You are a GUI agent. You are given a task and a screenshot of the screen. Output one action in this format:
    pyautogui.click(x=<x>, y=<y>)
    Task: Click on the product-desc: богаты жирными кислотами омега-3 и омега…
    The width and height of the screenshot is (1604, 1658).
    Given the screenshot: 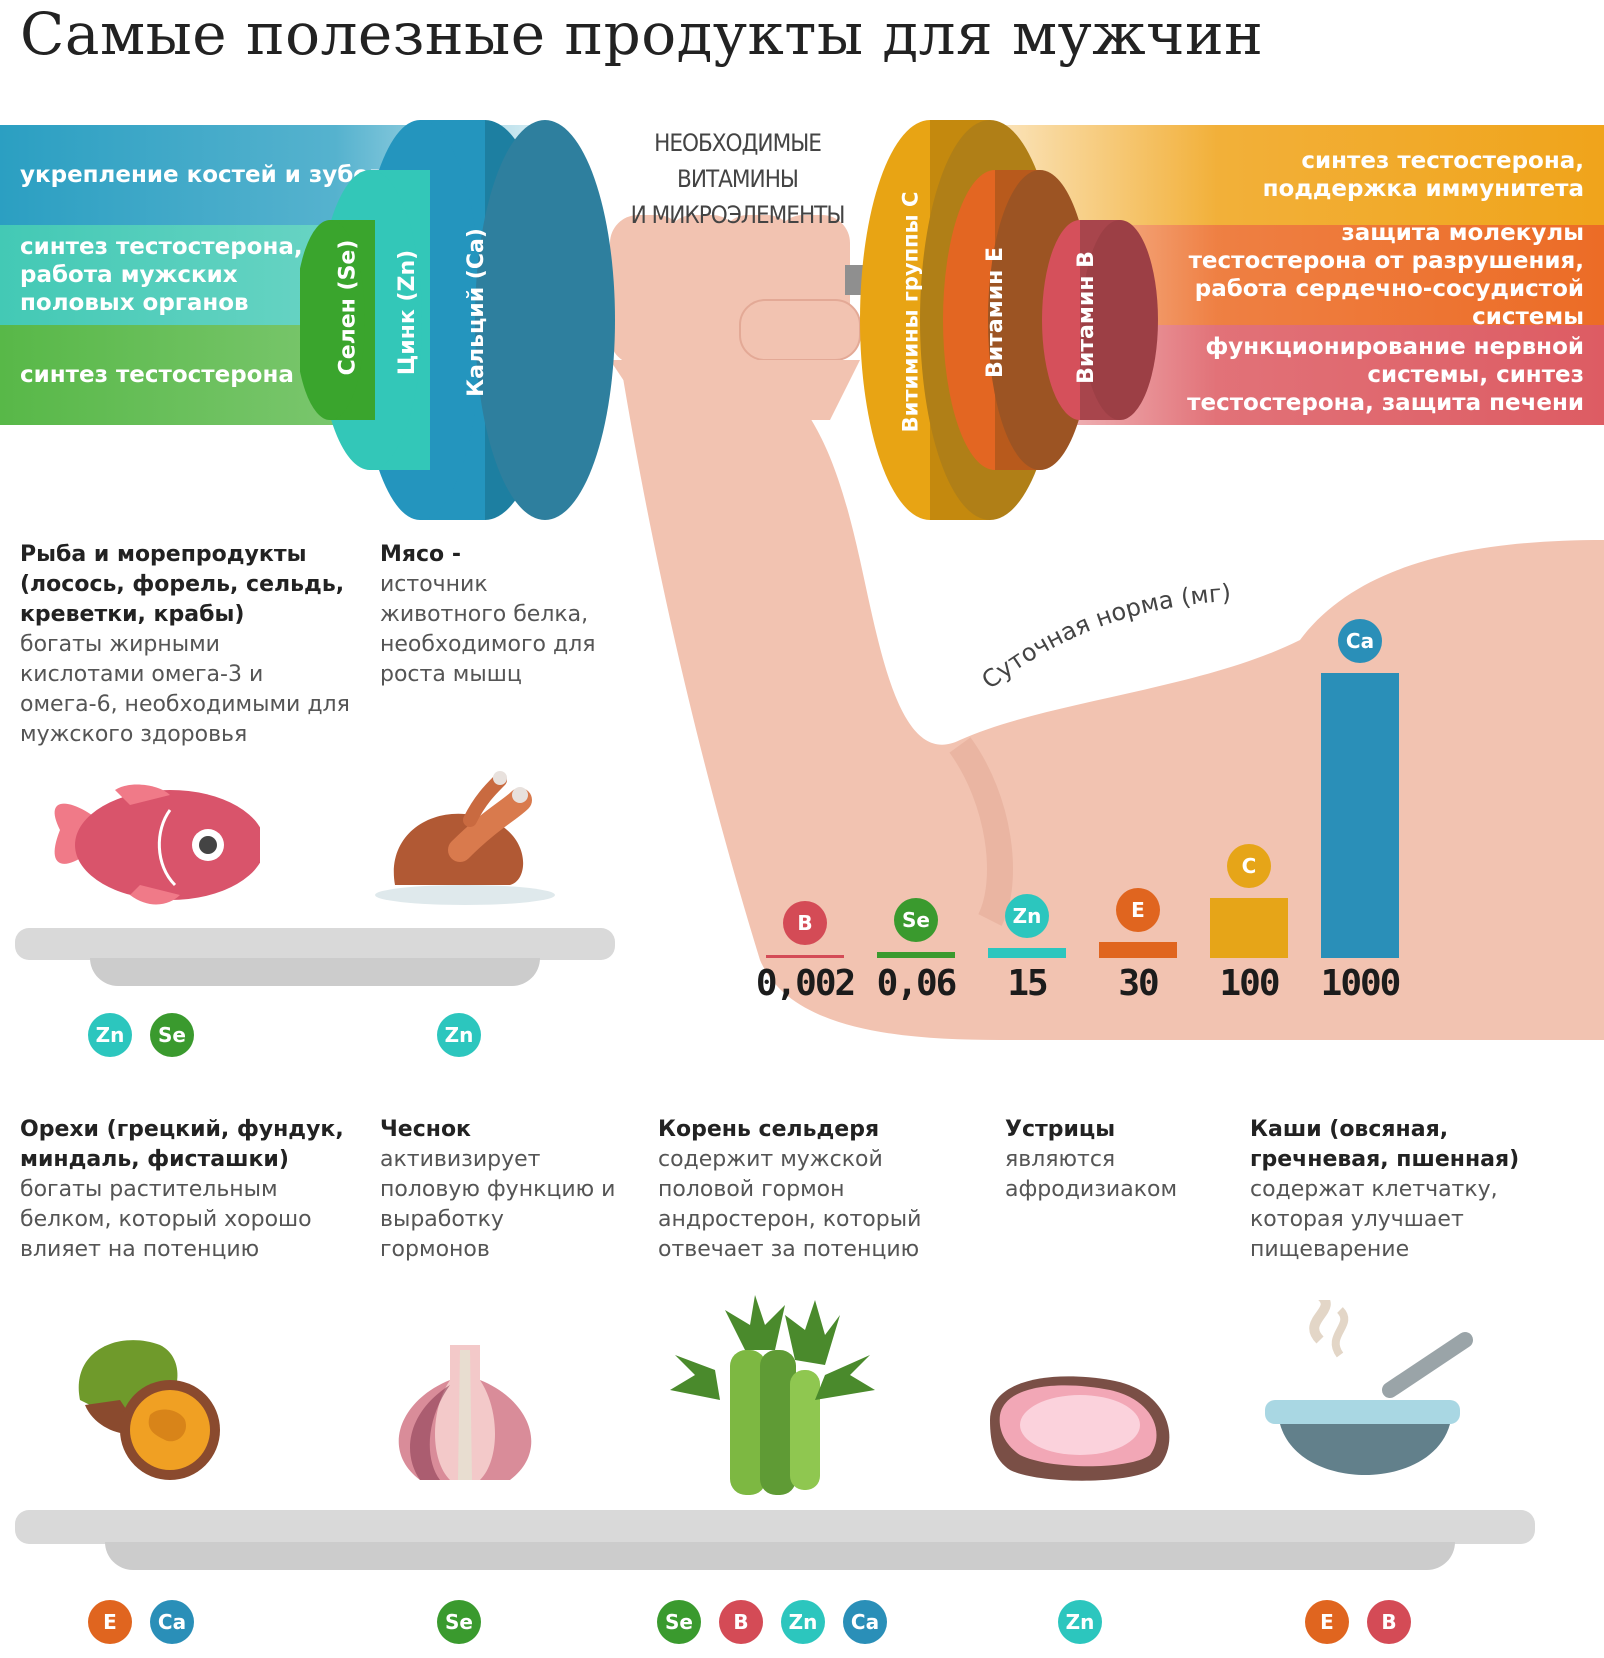 What is the action you would take?
    pyautogui.click(x=185, y=689)
    